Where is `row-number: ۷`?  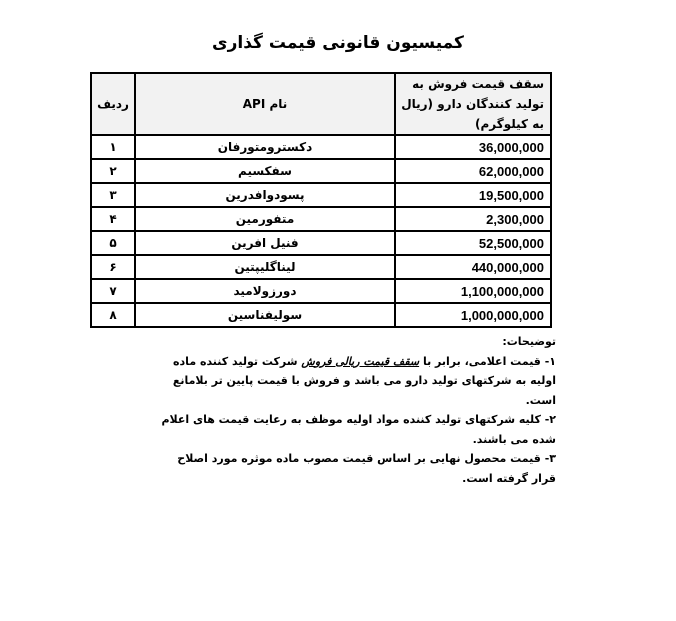 row-number: ۷ is located at coordinates (113, 291).